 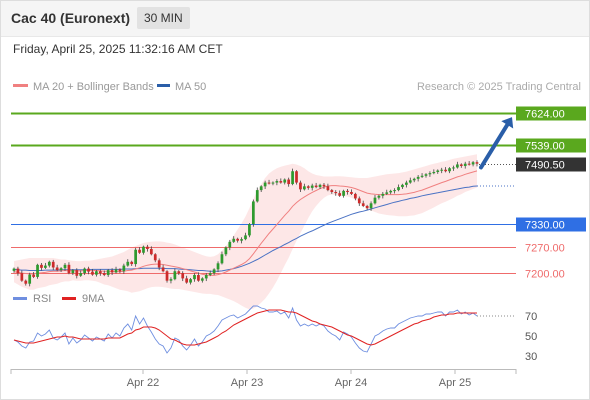 What do you see at coordinates (118, 49) in the screenshot?
I see `report-datetime: Friday, April 25, 2025 11:32:16 AM CET` at bounding box center [118, 49].